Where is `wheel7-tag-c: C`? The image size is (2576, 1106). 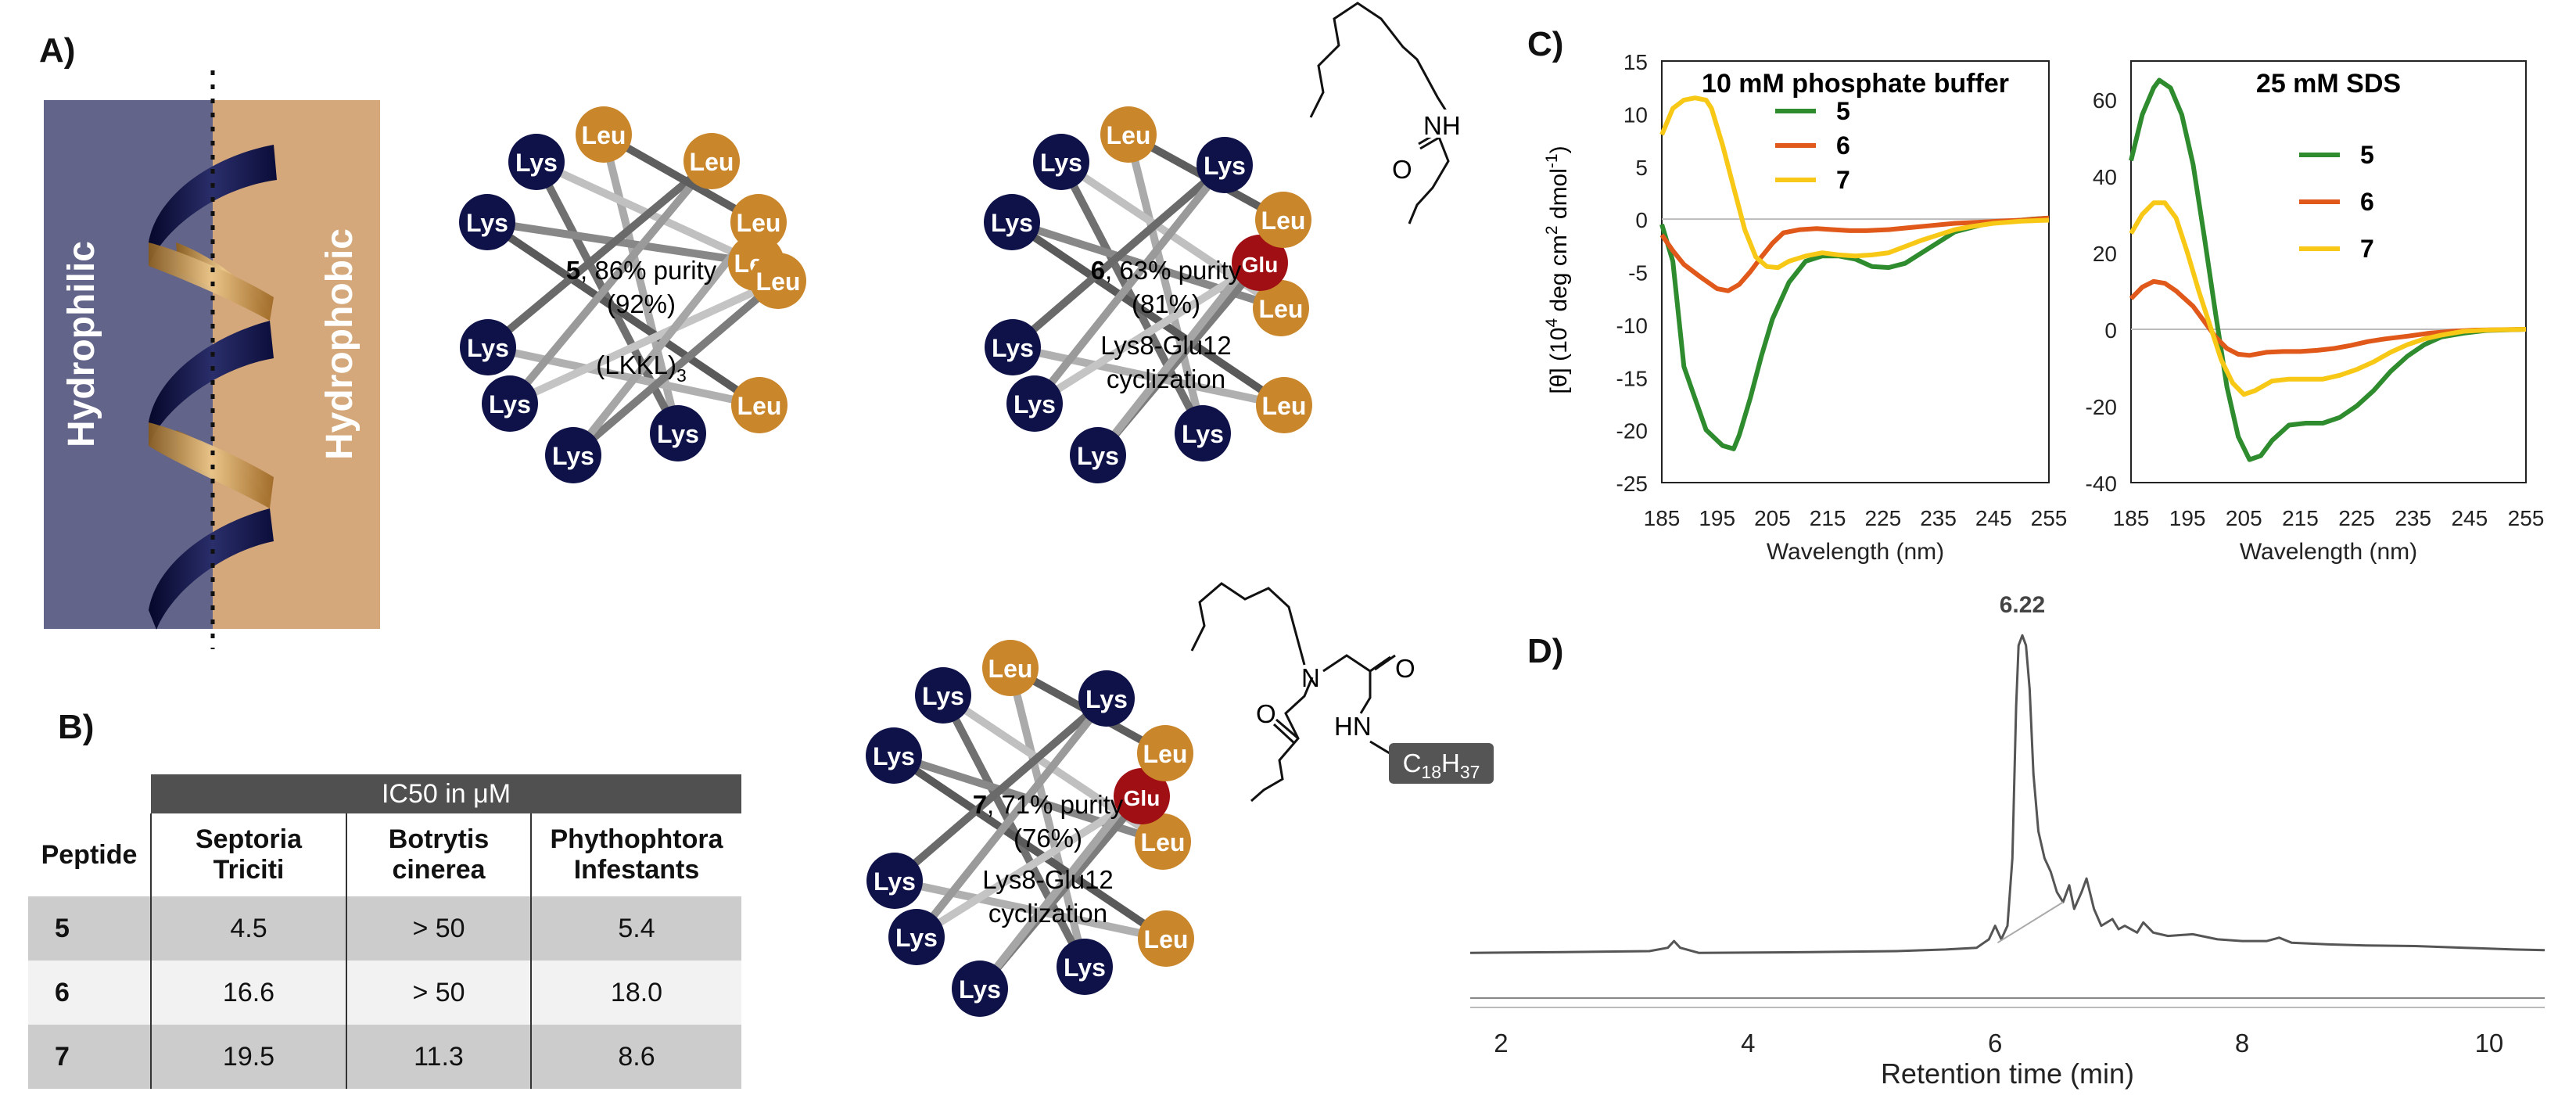
wheel7-tag-c: C is located at coordinates (1412, 763).